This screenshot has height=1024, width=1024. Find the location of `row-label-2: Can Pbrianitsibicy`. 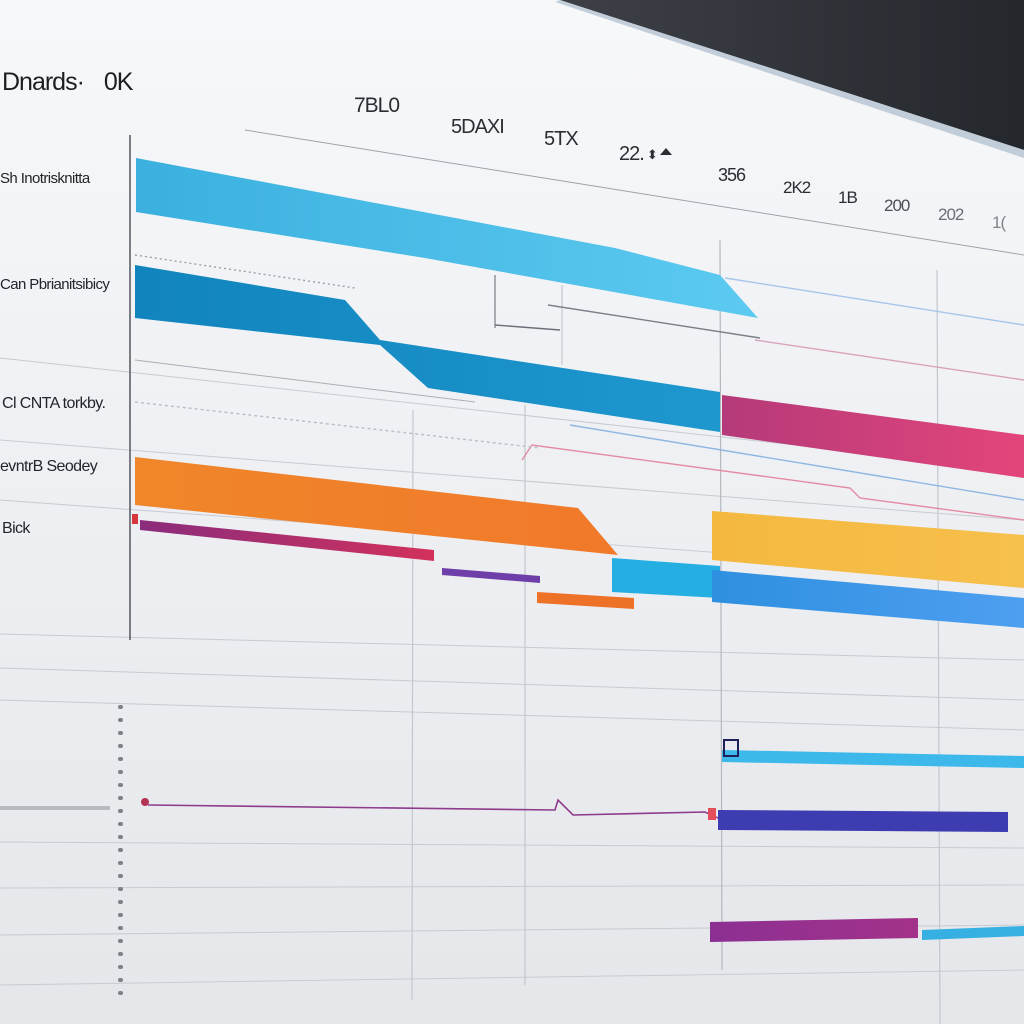

row-label-2: Can Pbrianitsibicy is located at coordinates (55, 284).